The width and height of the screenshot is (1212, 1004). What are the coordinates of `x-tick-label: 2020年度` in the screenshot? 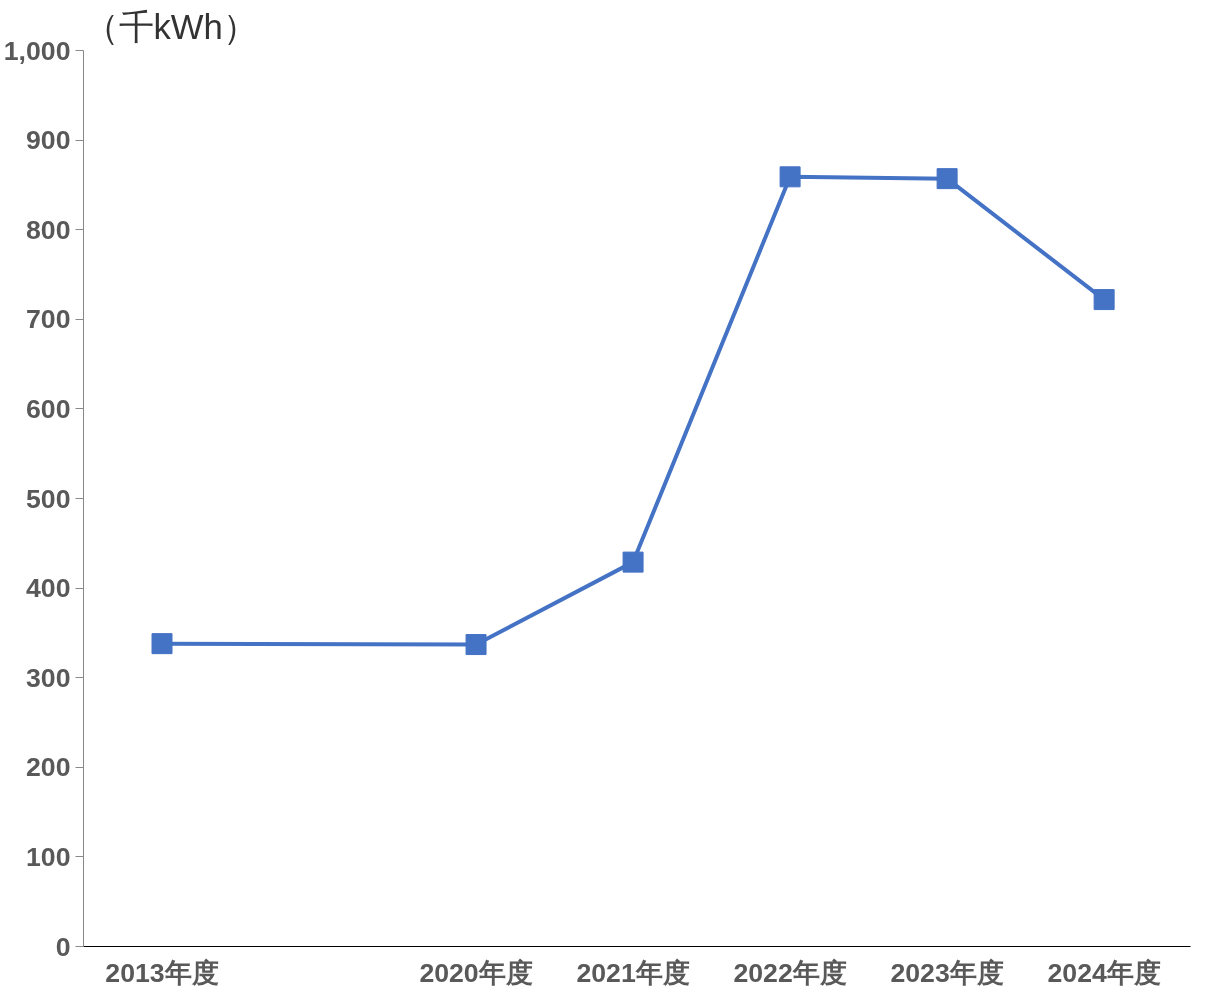 It's located at (476, 972).